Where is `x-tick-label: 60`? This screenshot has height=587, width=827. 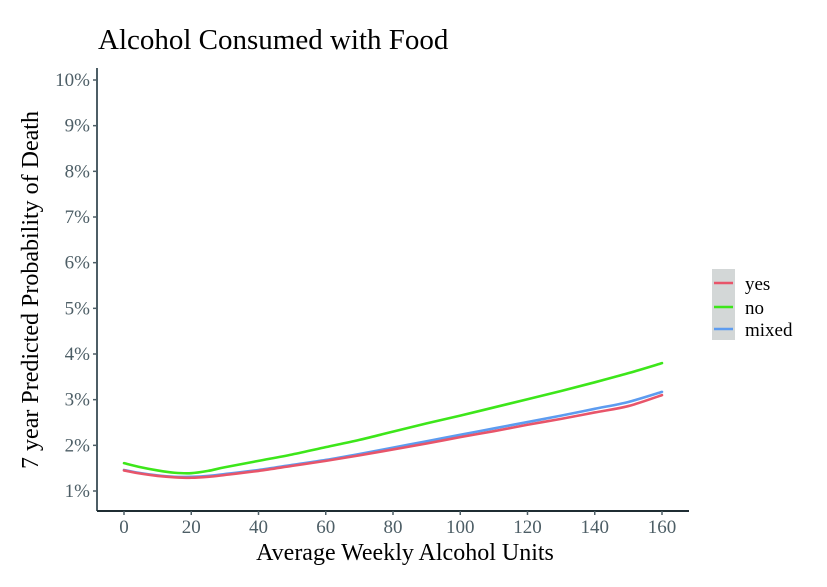
x-tick-label: 60 is located at coordinates (325, 527).